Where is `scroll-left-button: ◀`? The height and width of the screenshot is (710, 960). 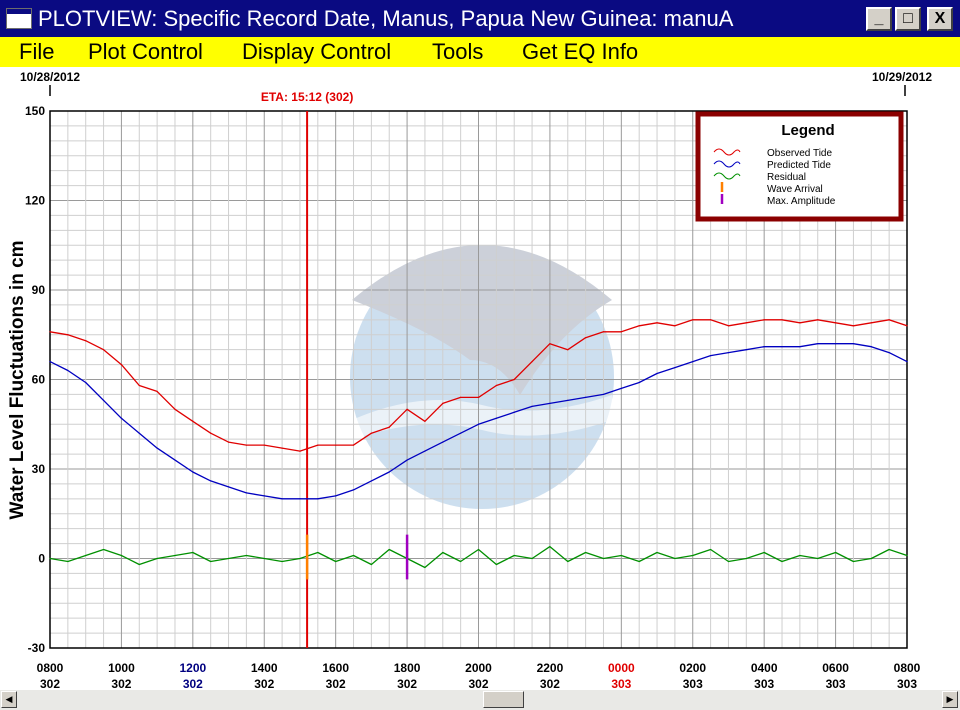
scroll-left-button: ◀ is located at coordinates (9, 699).